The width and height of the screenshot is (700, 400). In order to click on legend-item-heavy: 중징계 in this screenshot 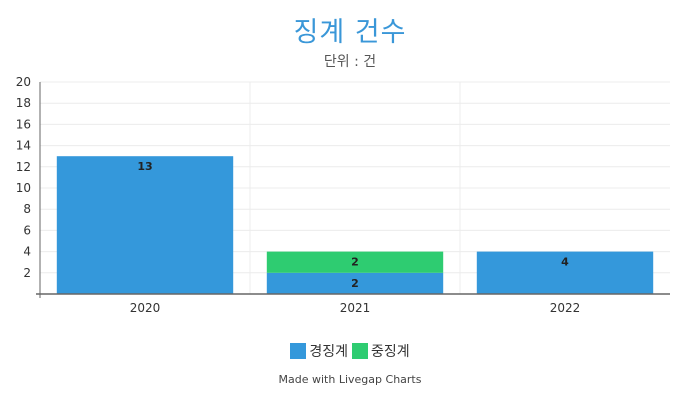, I will do `click(381, 351)`.